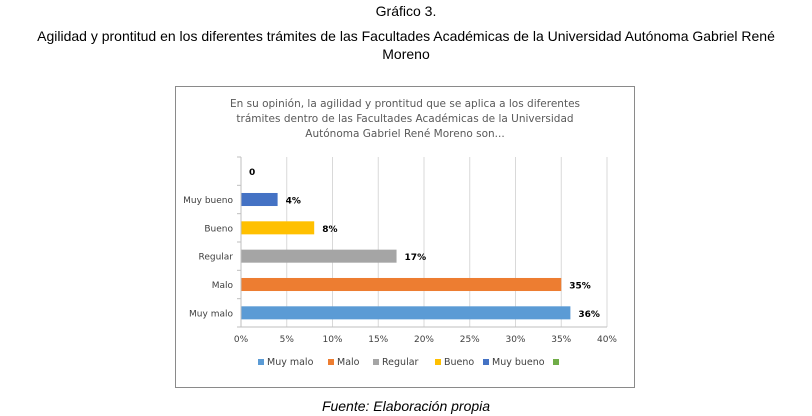 The image size is (812, 416). Describe the element at coordinates (223, 286) in the screenshot. I see `category-label: Malo` at that location.